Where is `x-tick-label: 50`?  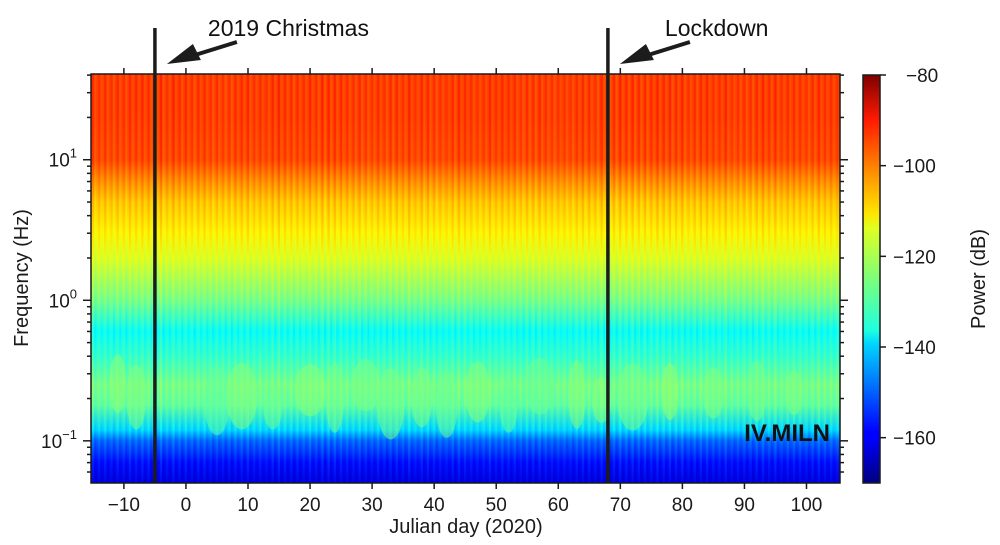
x-tick-label: 50 is located at coordinates (496, 505).